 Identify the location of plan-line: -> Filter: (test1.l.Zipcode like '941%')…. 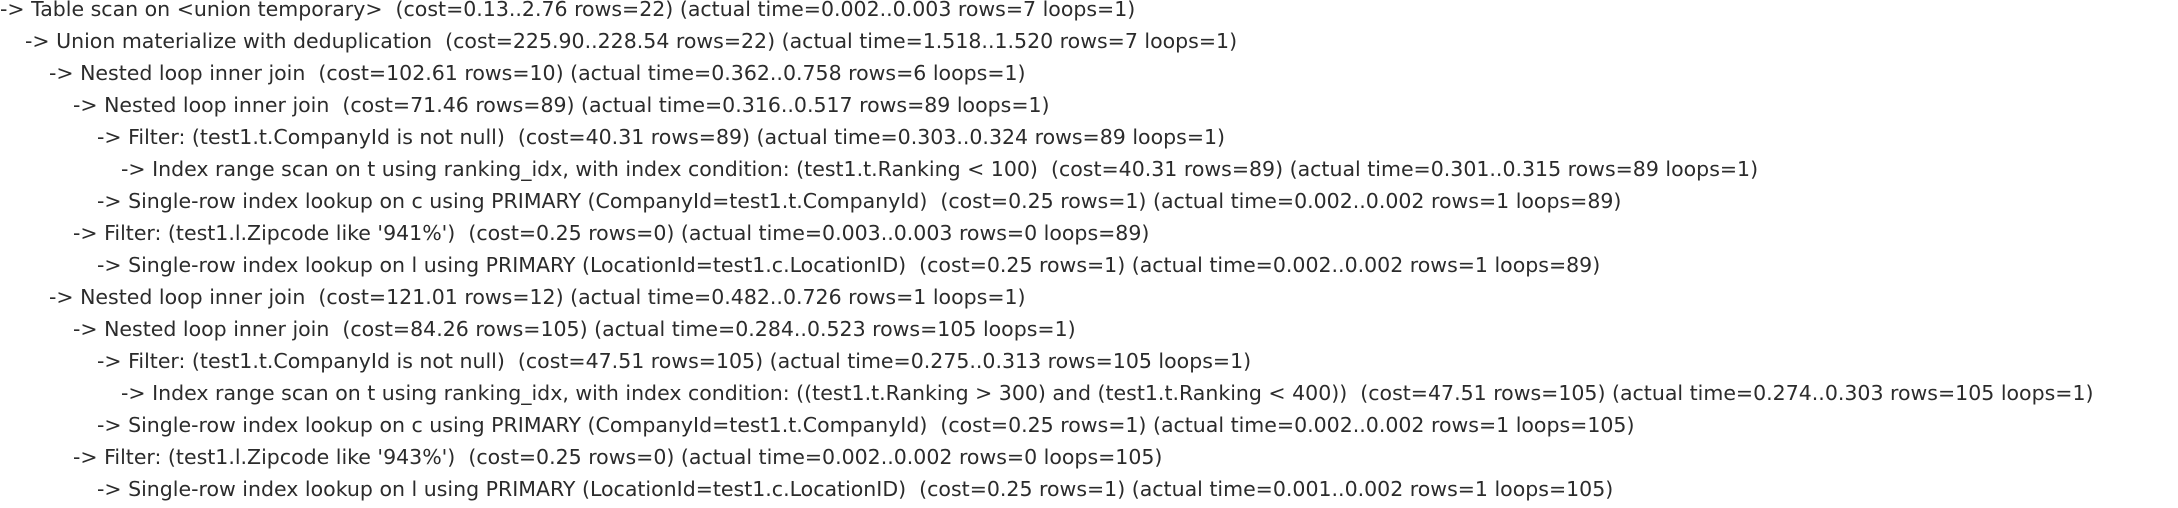
(611, 233).